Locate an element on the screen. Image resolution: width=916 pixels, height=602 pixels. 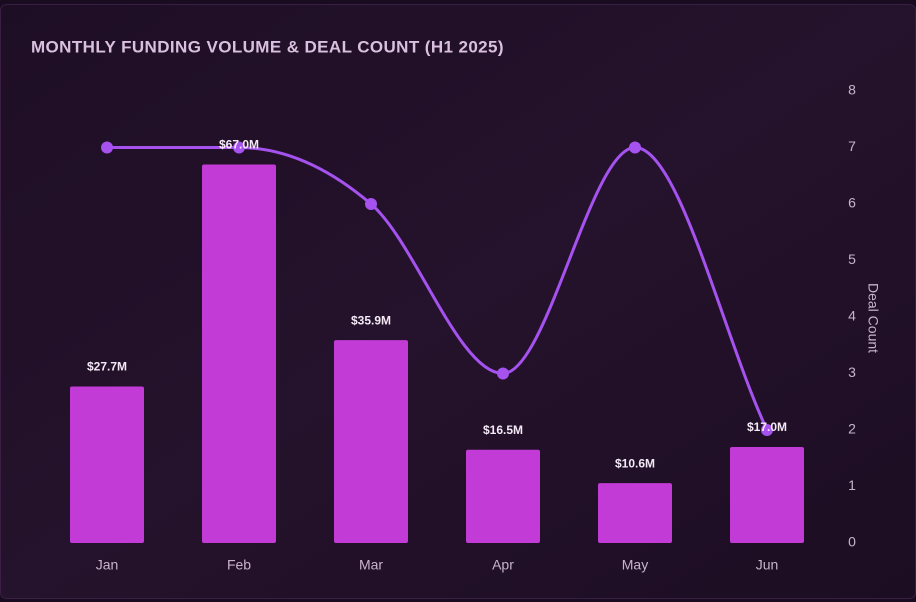
y2-tick-label: 5 is located at coordinates (852, 259).